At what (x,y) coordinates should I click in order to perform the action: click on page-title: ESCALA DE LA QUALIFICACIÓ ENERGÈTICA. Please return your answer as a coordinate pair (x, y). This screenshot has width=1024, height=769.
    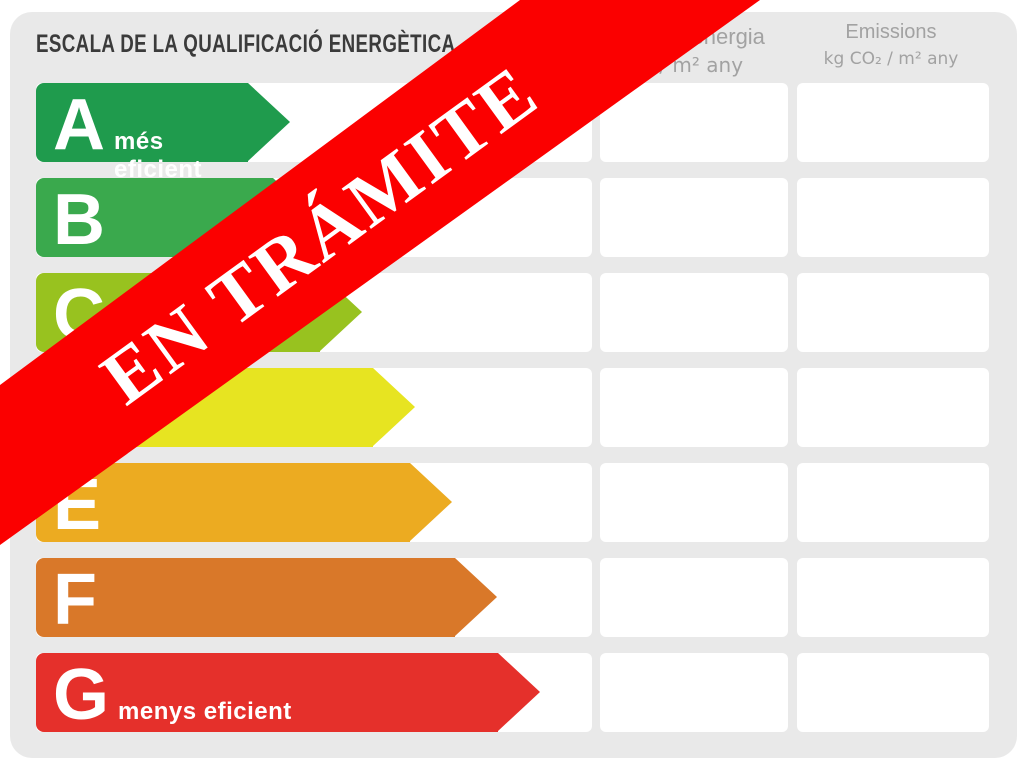
    Looking at the image, I should click on (315, 44).